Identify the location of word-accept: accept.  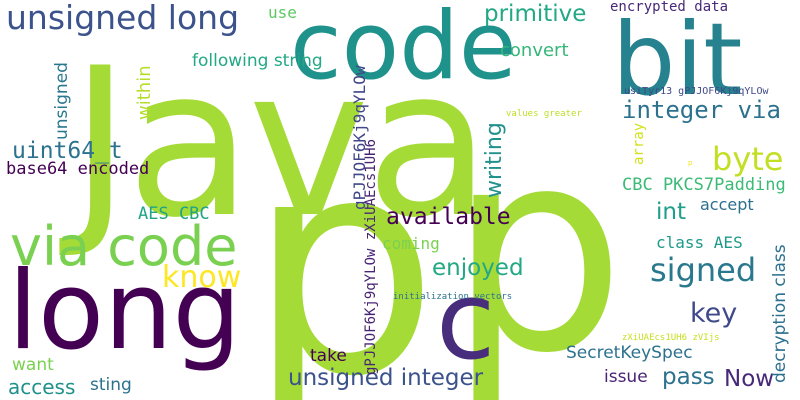
(727, 204).